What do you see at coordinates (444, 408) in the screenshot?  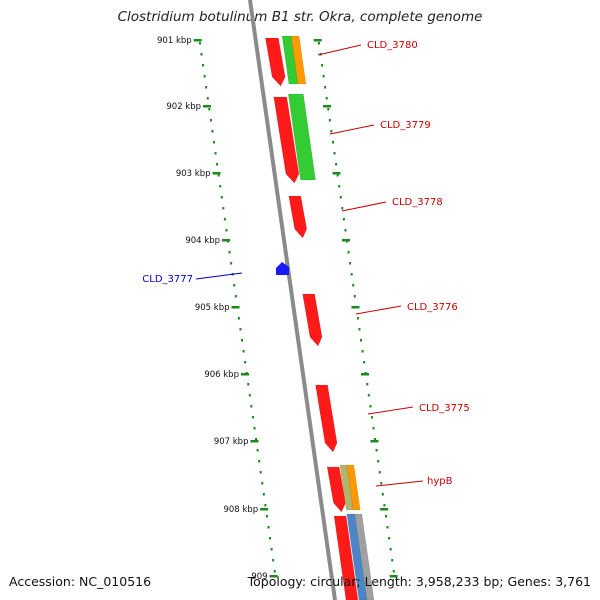 I see `gene-label-cld3775: CLD_3775` at bounding box center [444, 408].